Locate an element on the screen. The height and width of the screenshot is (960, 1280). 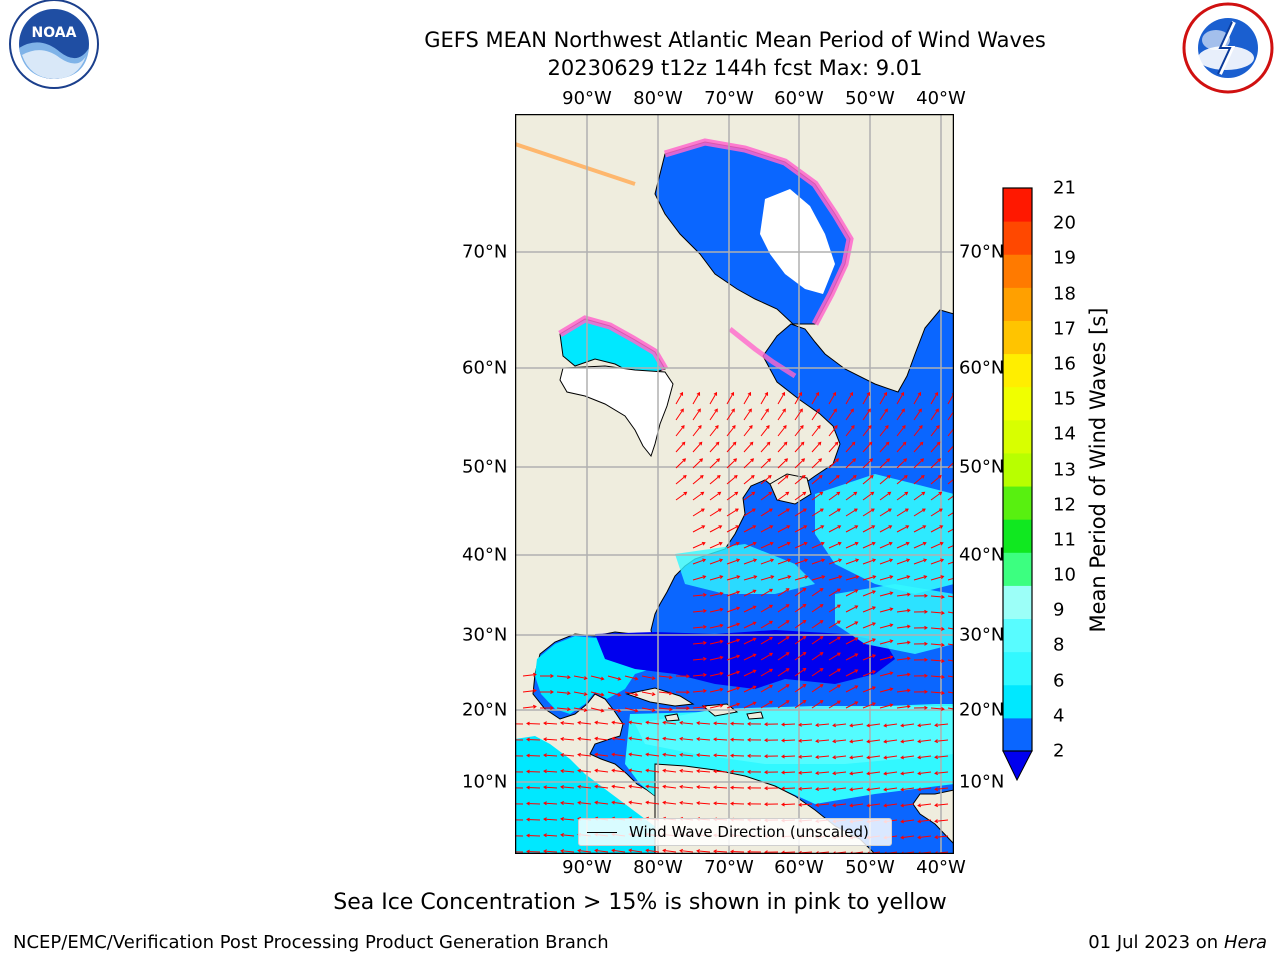
colorbar-tick-label: 21 is located at coordinates (1064, 188).